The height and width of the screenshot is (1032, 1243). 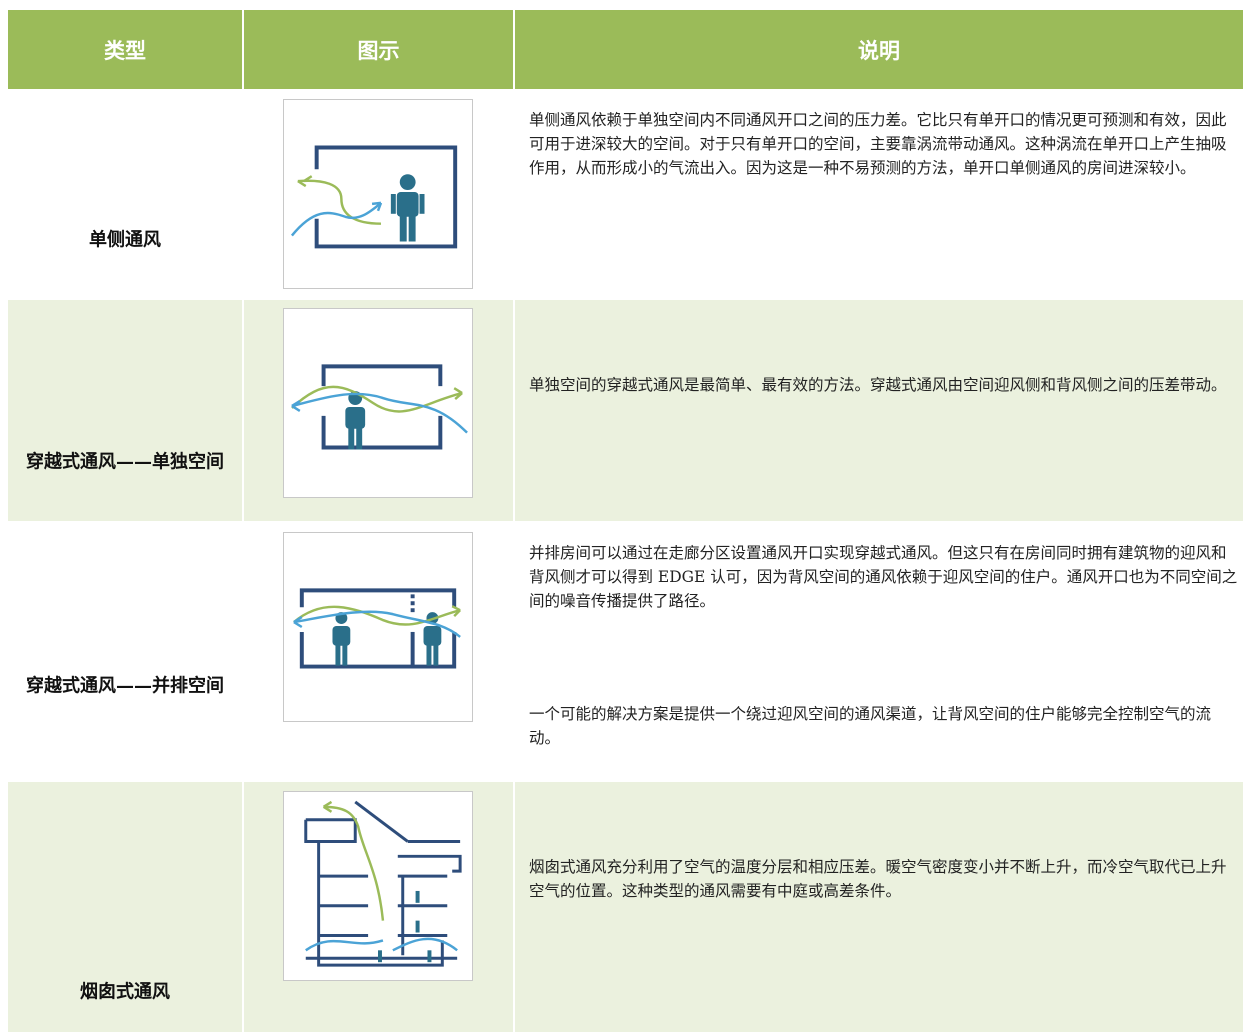 What do you see at coordinates (125, 240) in the screenshot?
I see `type-label: 单侧通风` at bounding box center [125, 240].